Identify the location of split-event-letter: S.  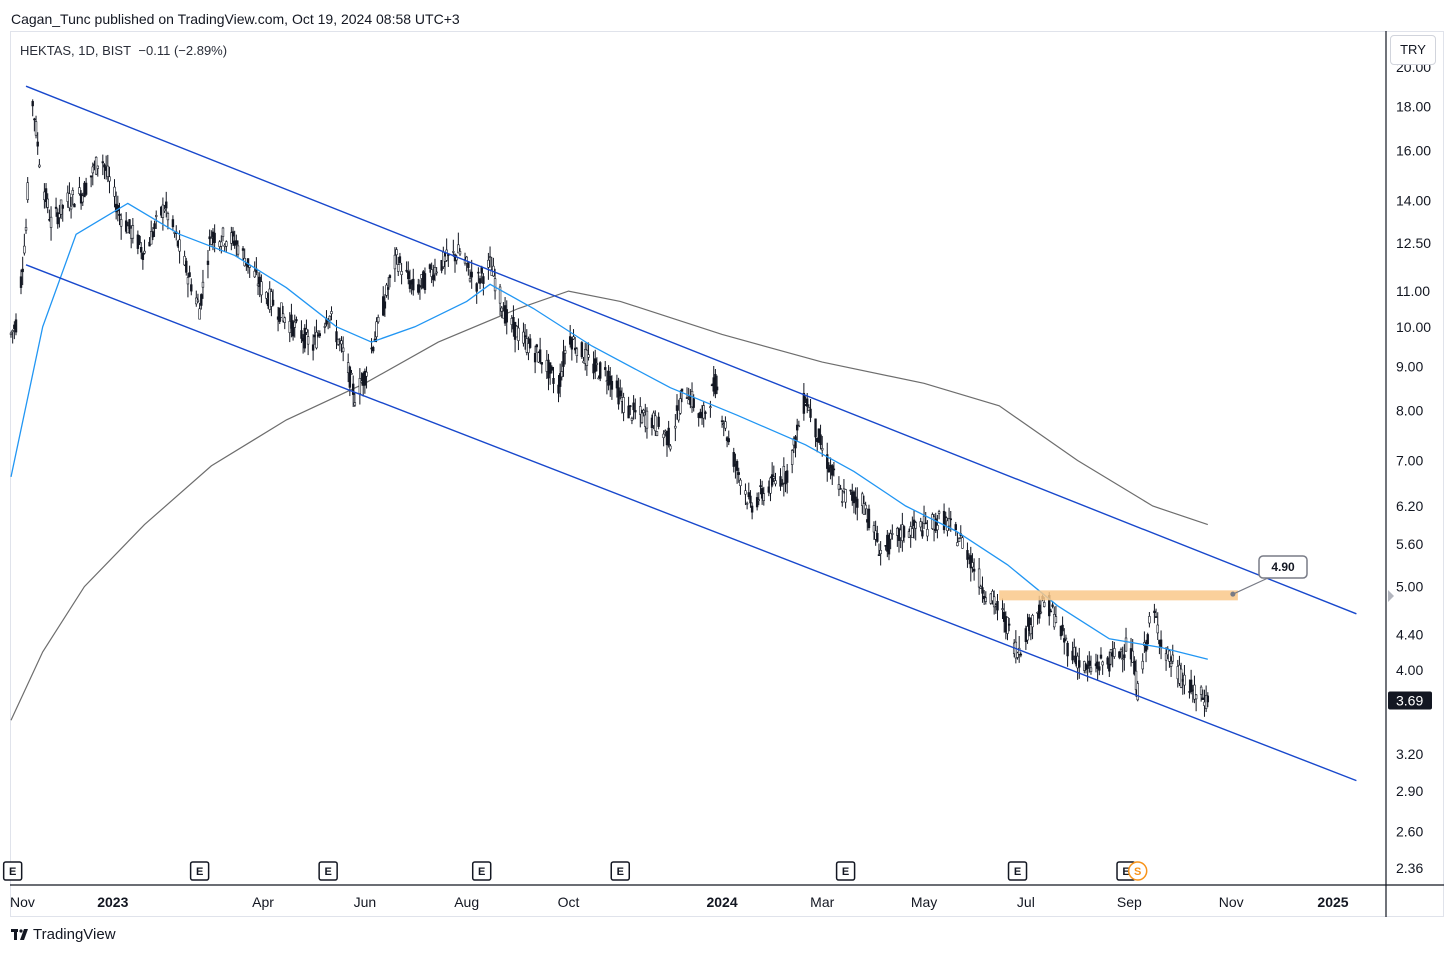
(1137, 872).